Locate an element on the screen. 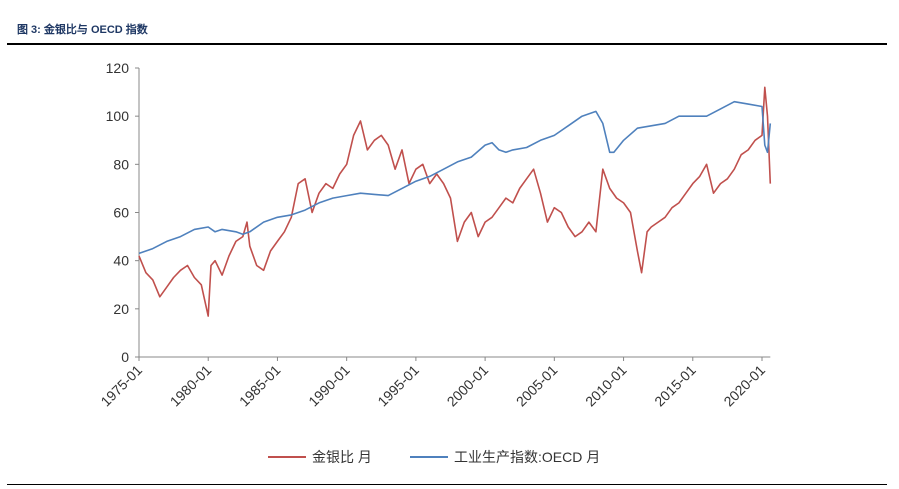 Image resolution: width=899 pixels, height=489 pixels. y-tick-label: 60 is located at coordinates (121, 213).